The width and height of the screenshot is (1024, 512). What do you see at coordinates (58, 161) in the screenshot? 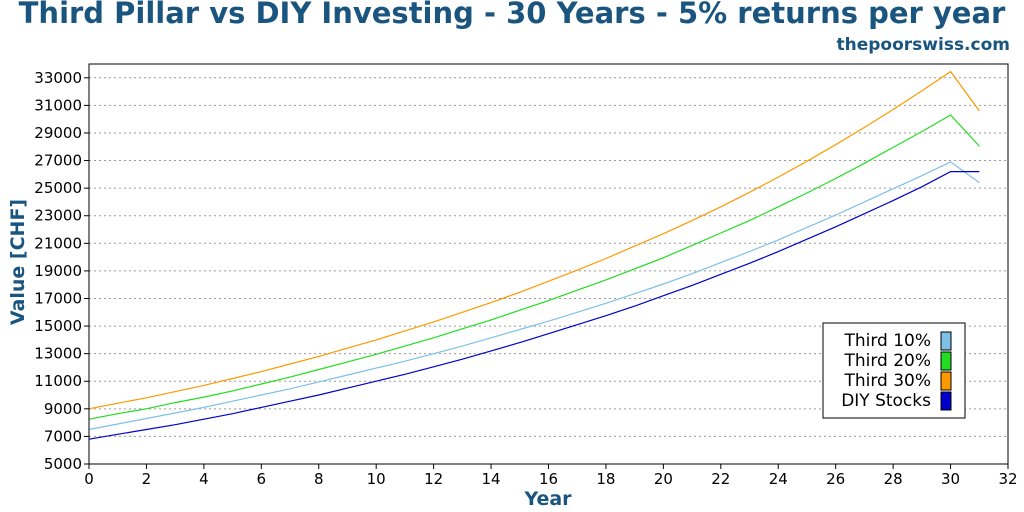
I see `y-tick-label: 27000` at bounding box center [58, 161].